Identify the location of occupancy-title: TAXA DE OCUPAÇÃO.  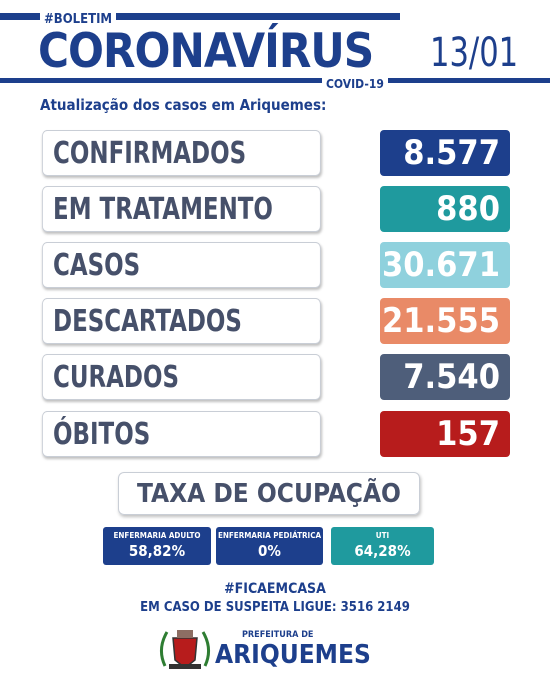
(269, 493).